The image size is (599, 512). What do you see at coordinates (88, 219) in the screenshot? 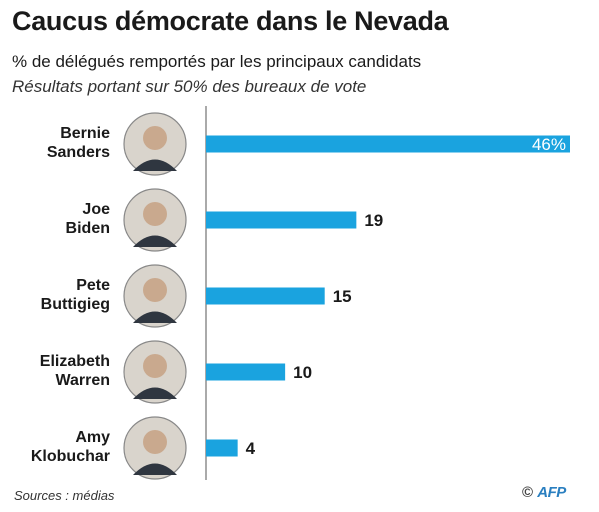
I see `candidate-name: Joe Biden` at bounding box center [88, 219].